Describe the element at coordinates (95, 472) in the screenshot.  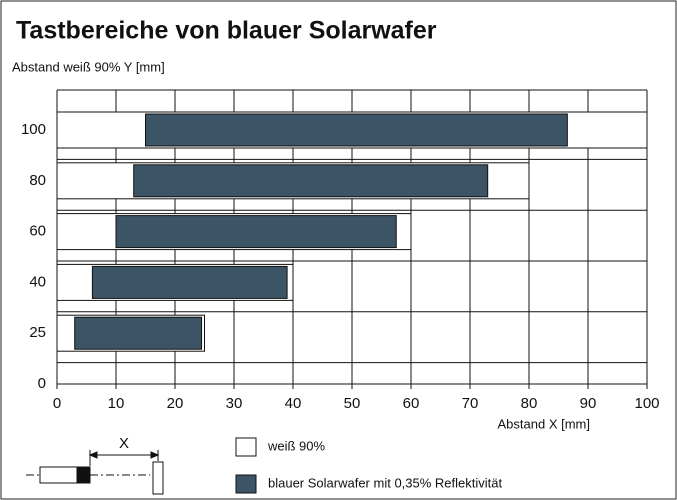
I see `sensor-diagram` at that location.